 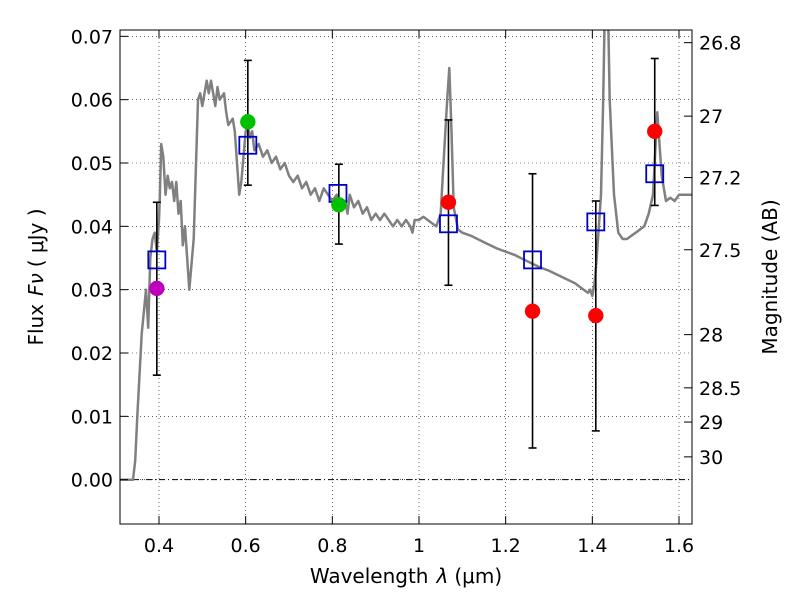 What do you see at coordinates (36, 276) in the screenshot?
I see `y-axis-title: FluxFν( μJy )` at bounding box center [36, 276].